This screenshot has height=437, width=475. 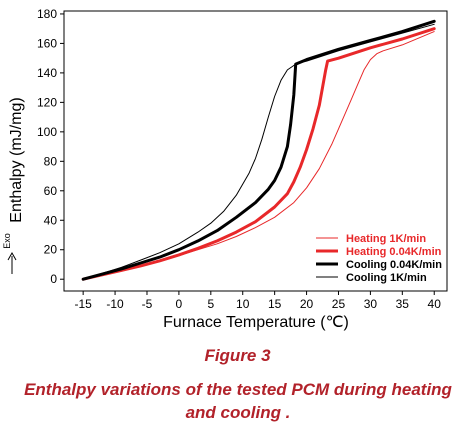 What do you see at coordinates (51, 161) in the screenshot?
I see `y-tick-label: 80` at bounding box center [51, 161].